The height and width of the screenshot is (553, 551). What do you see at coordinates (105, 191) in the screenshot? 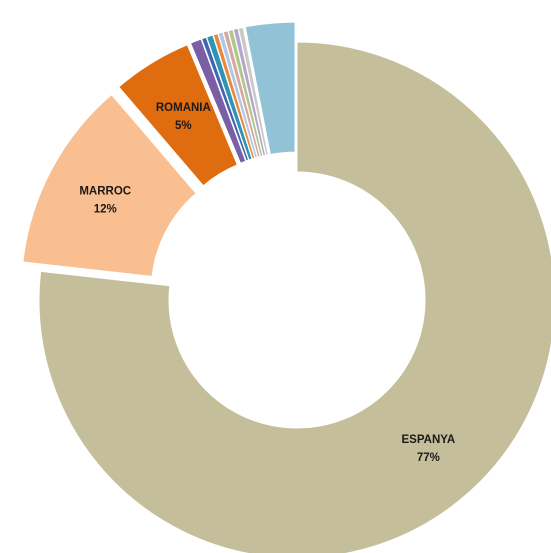
I see `slice-category-label: MARROC` at bounding box center [105, 191].